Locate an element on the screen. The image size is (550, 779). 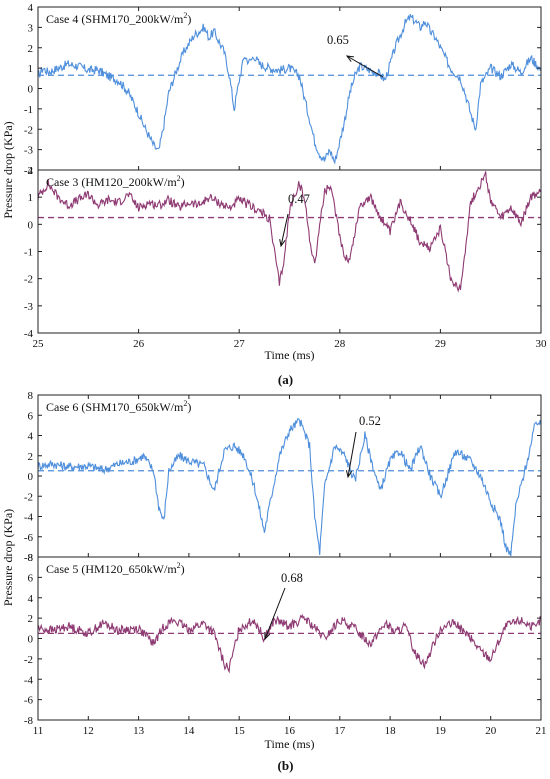
x-tick-label: 30 is located at coordinates (542, 344).